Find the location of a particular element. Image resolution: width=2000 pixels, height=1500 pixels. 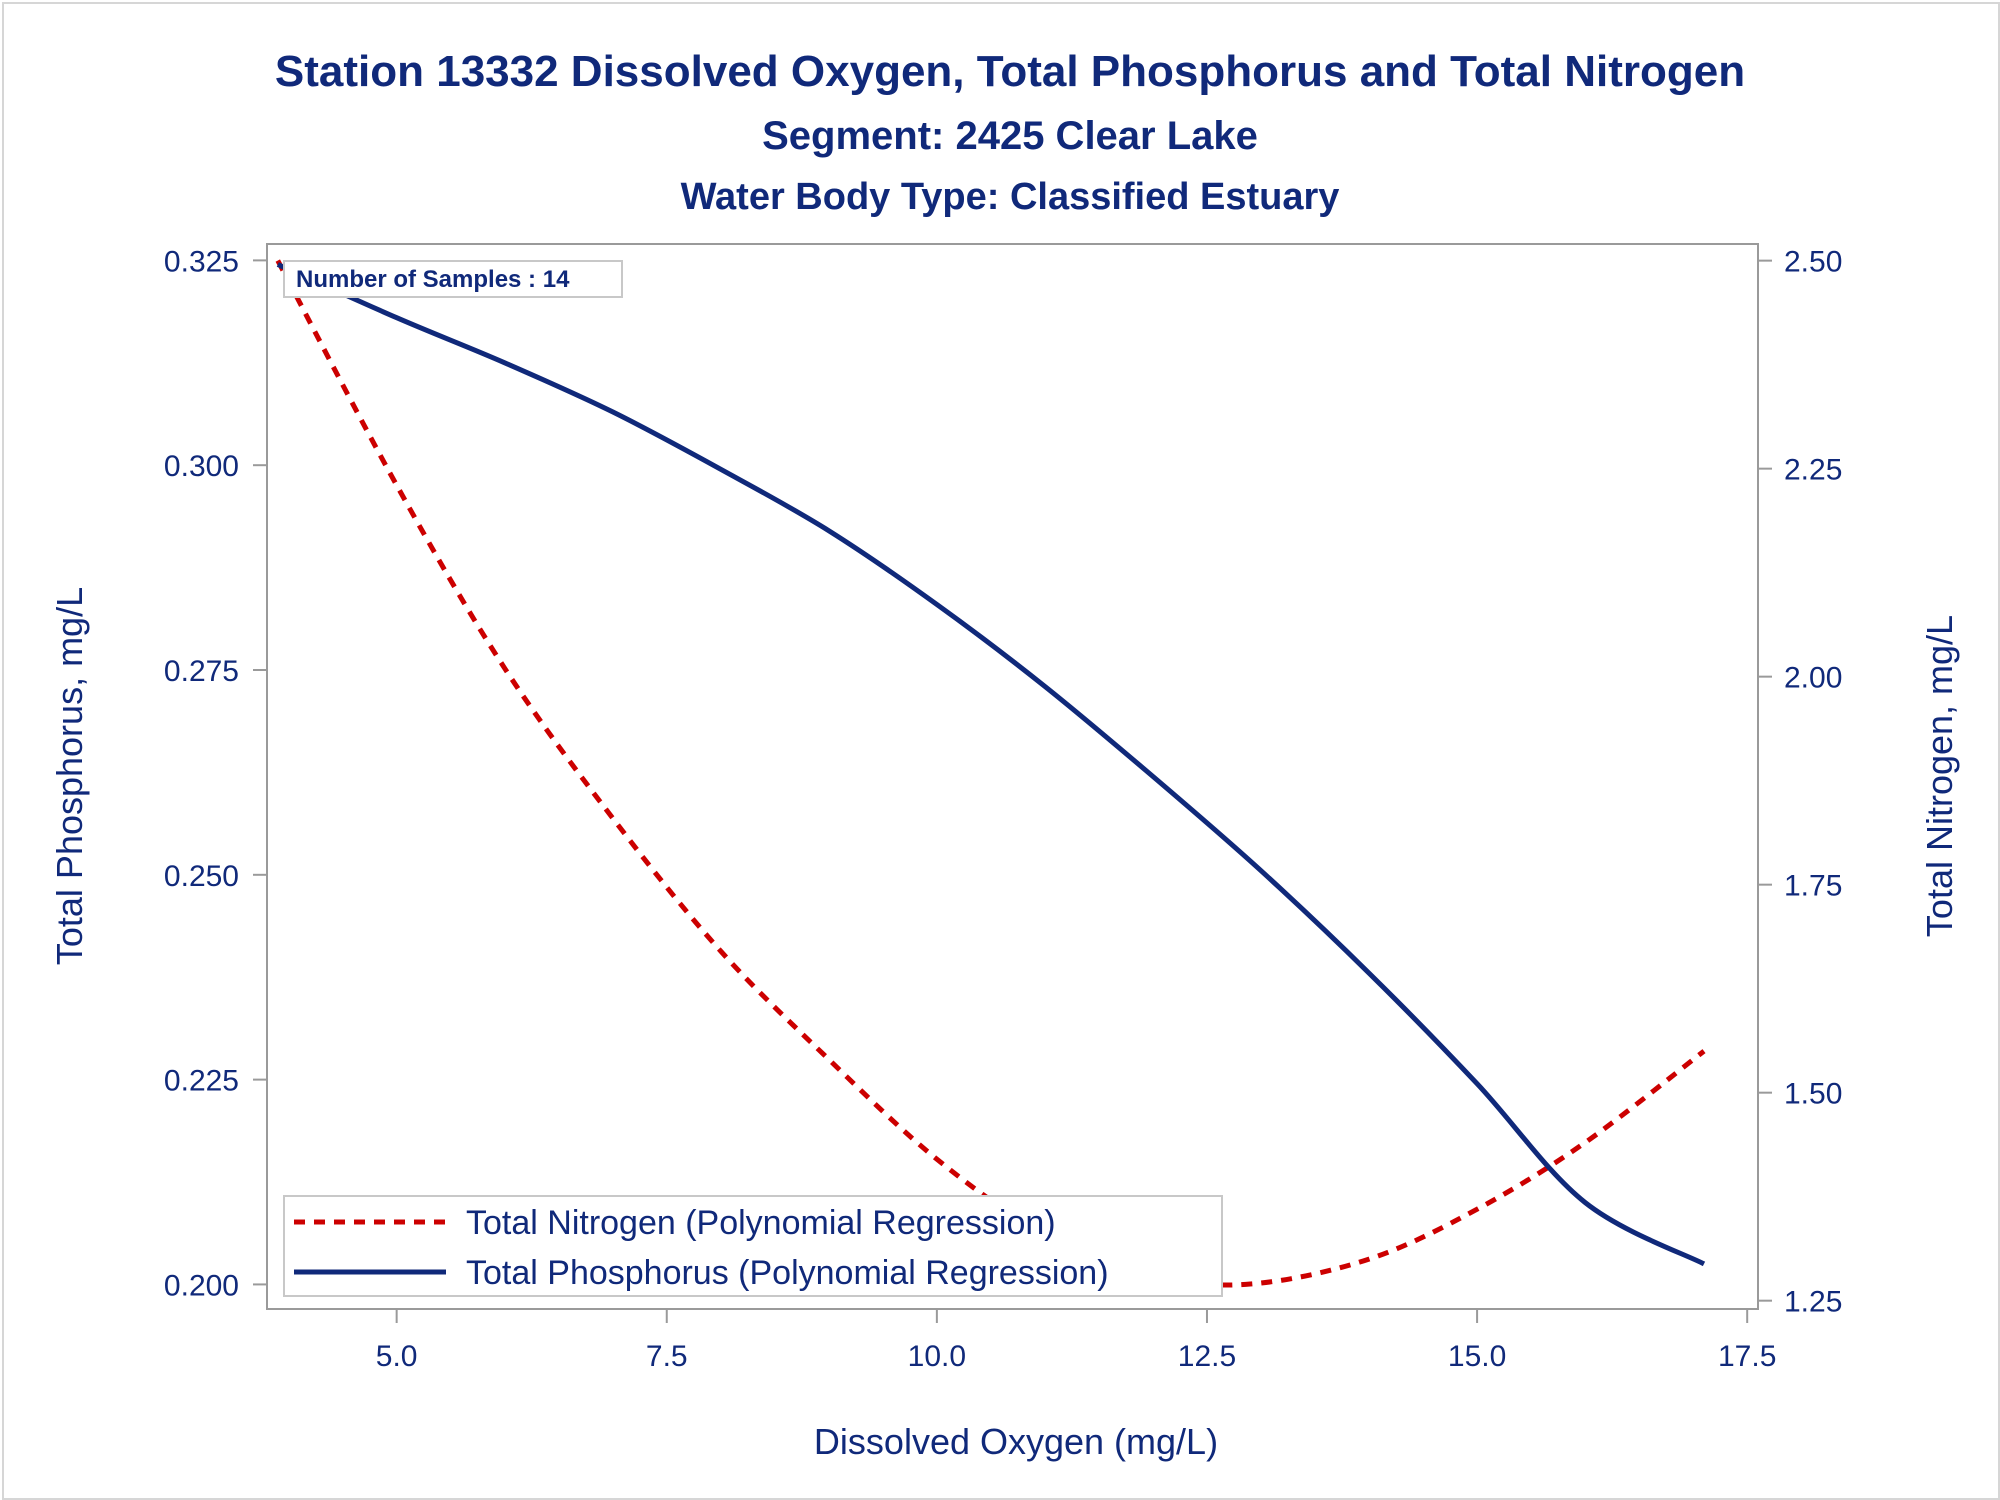

y-right-tick-label: 2.00 is located at coordinates (1813, 678).